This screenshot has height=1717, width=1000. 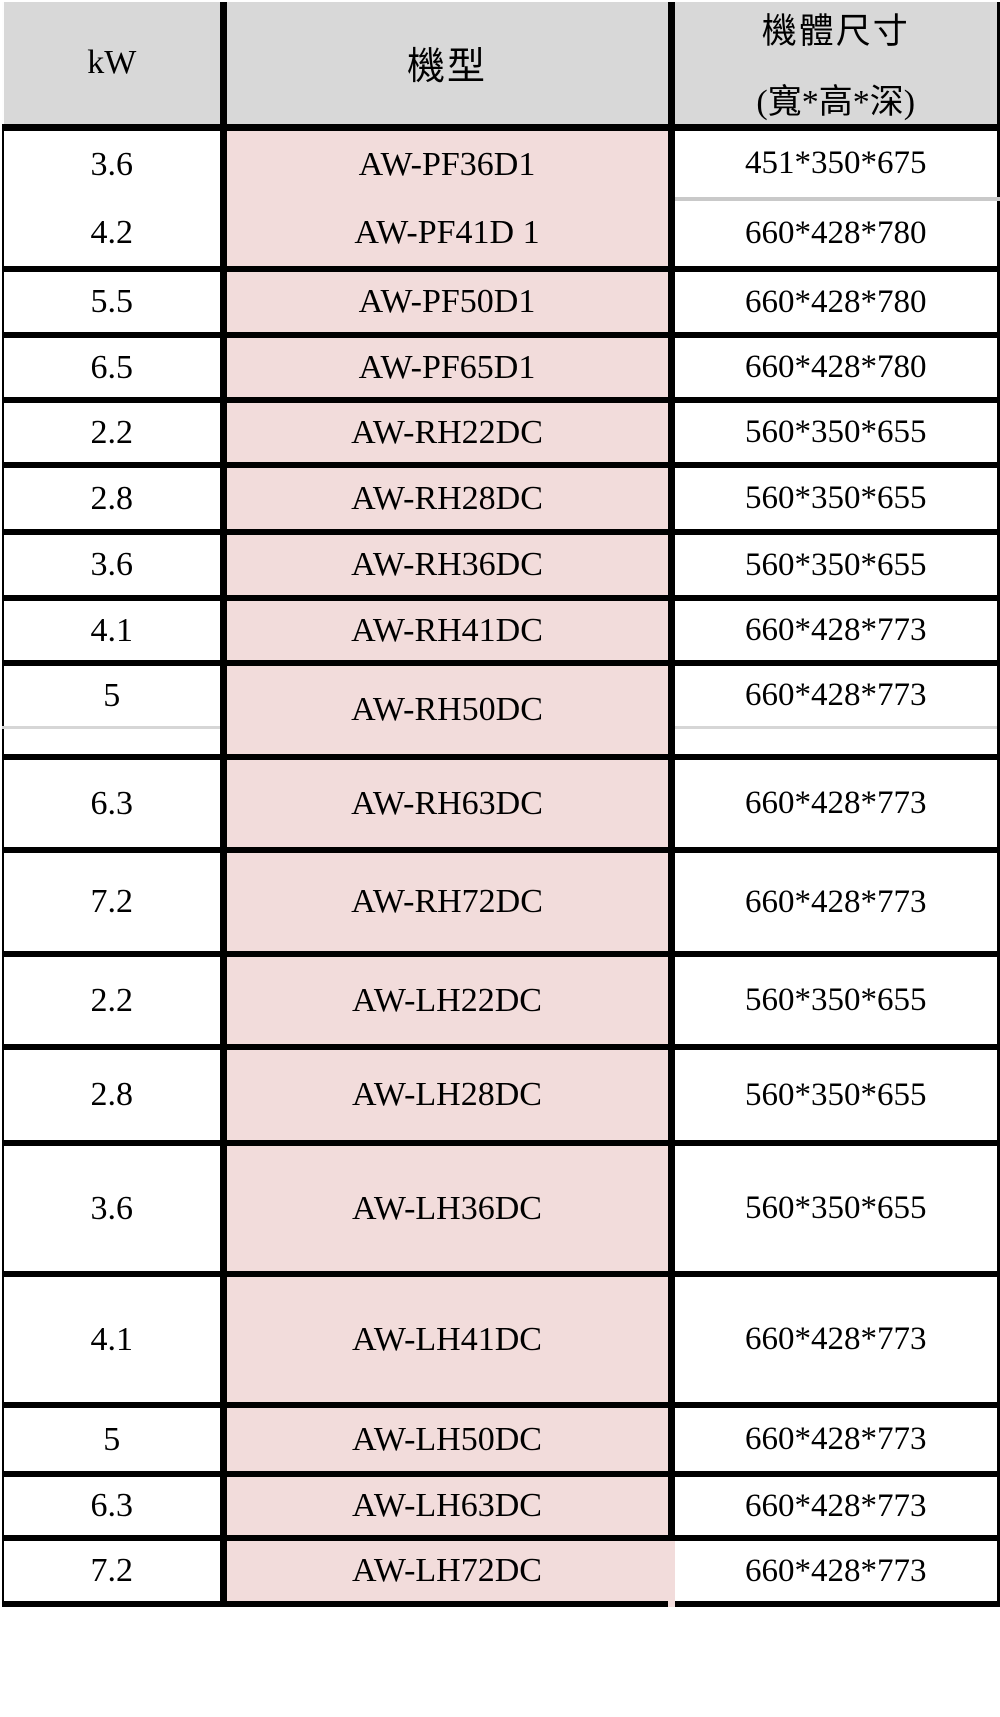 I want to click on header-dims-title: 機體尺寸, so click(x=835, y=31).